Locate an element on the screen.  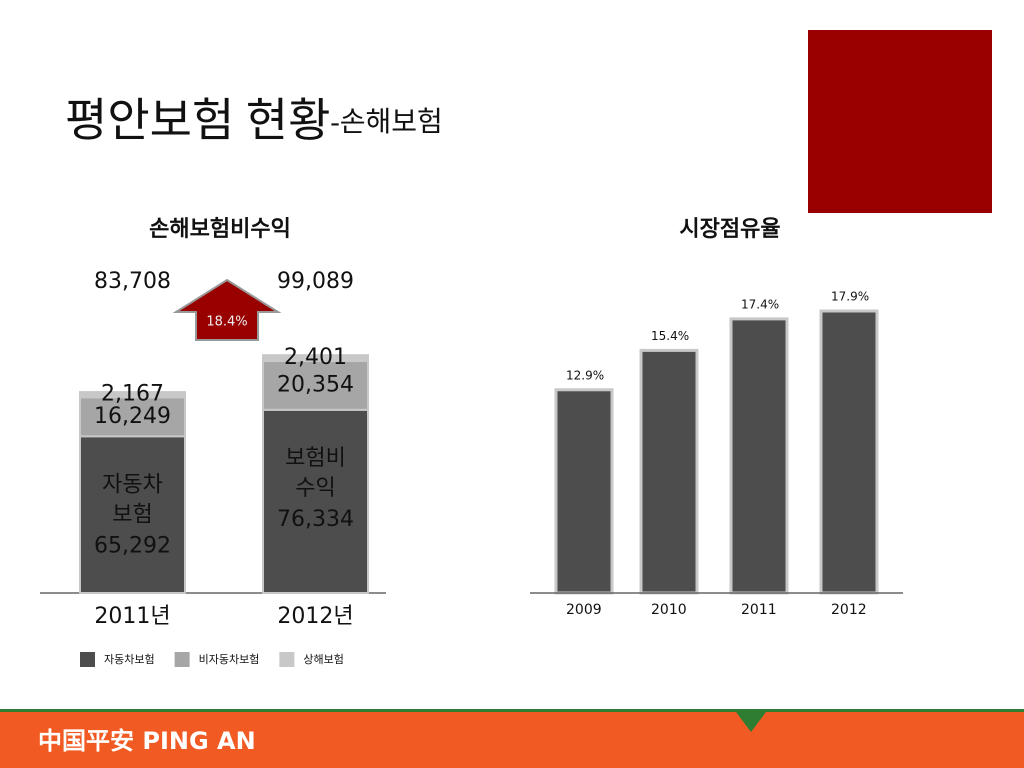
decor-square is located at coordinates (900, 121).